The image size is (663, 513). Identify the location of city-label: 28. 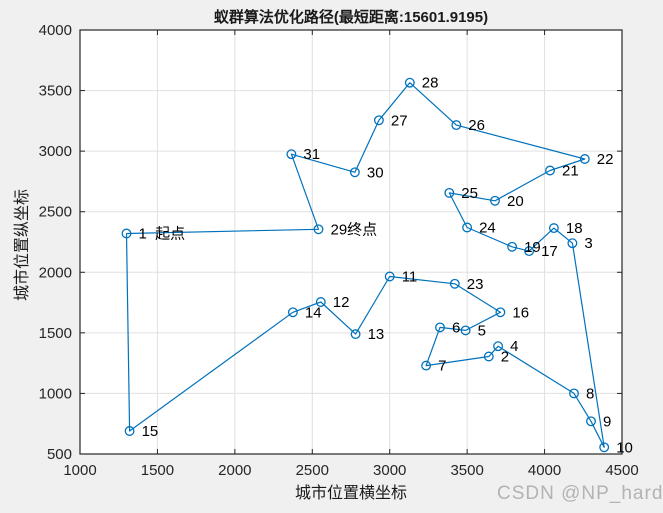
(430, 83).